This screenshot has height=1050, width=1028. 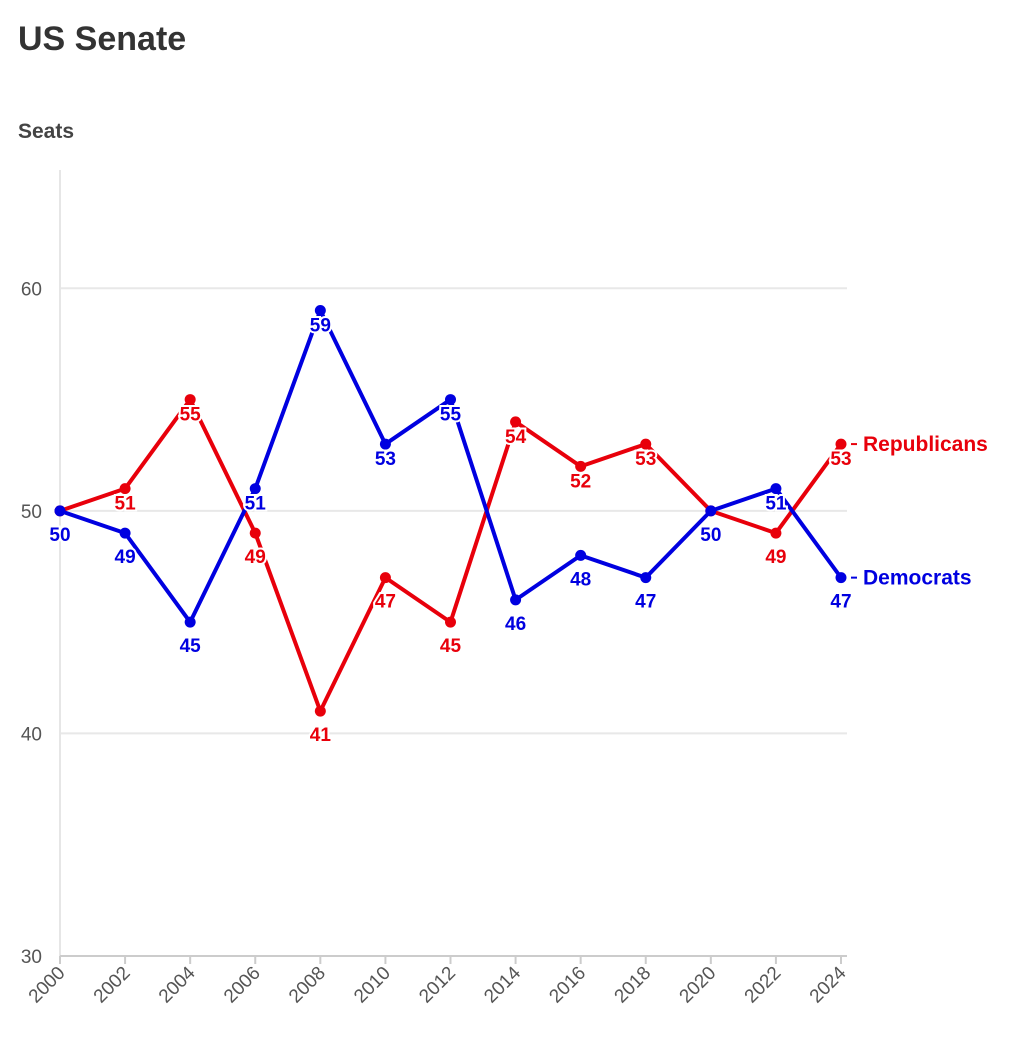 I want to click on y-tick-label: 40, so click(x=31, y=734).